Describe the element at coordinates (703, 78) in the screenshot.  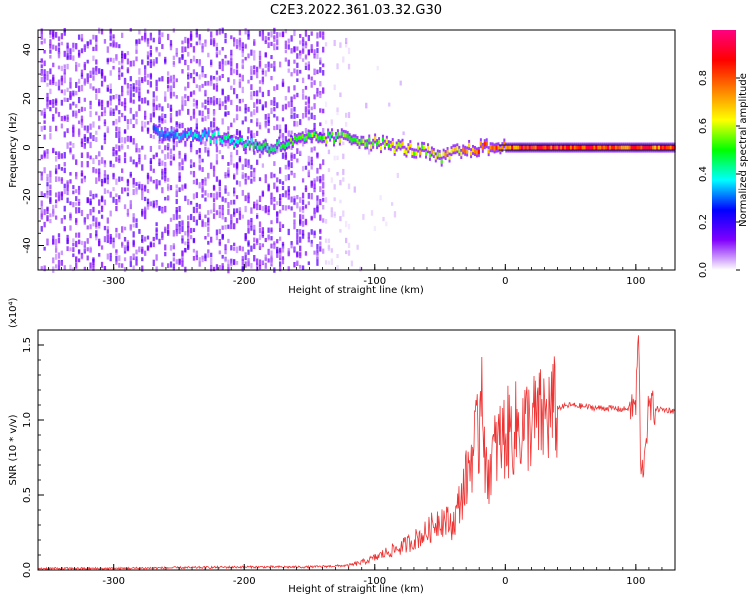
I see `colorbar-tick-label: 0.8` at that location.